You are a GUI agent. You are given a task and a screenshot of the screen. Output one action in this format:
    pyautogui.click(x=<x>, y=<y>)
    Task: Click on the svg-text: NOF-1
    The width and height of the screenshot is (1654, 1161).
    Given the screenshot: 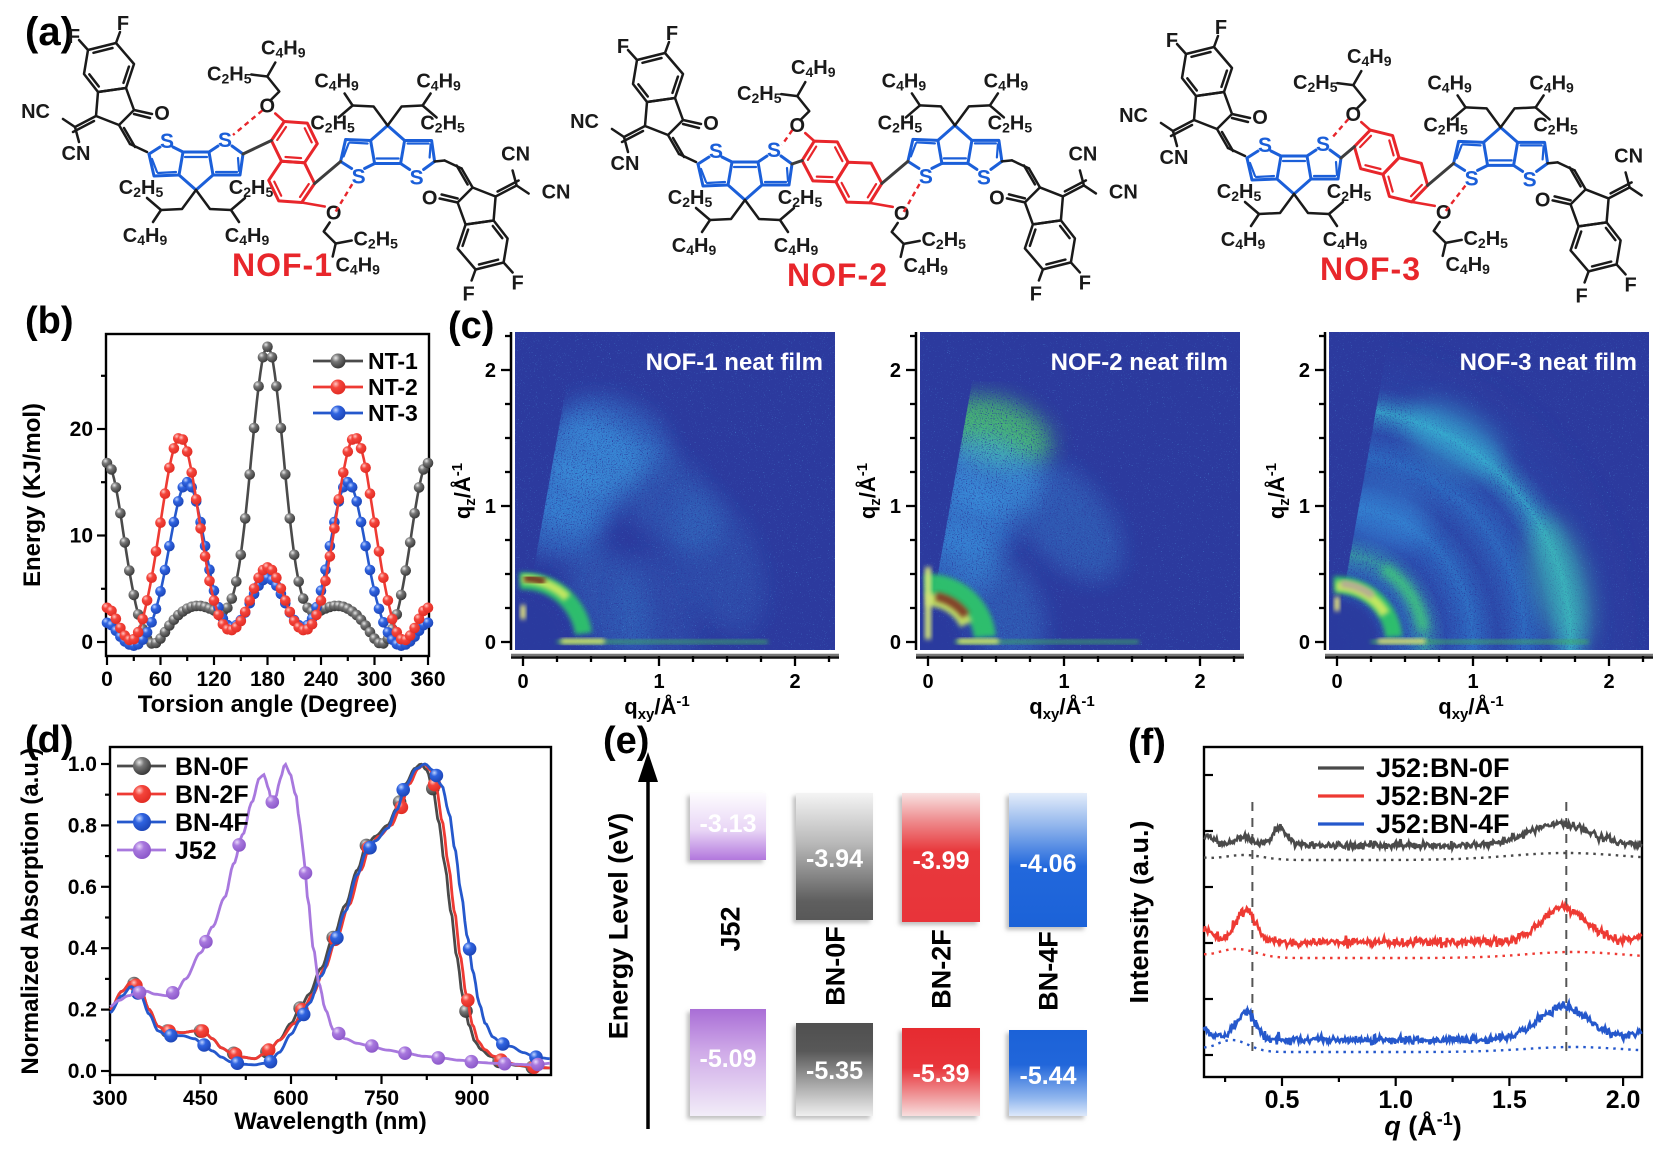 What is the action you would take?
    pyautogui.click(x=282, y=265)
    